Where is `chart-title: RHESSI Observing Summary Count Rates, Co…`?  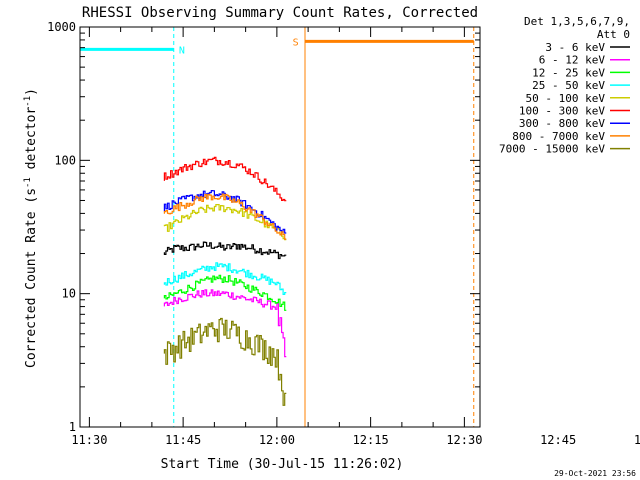 chart-title: RHESSI Observing Summary Count Rates, Co… is located at coordinates (280, 13).